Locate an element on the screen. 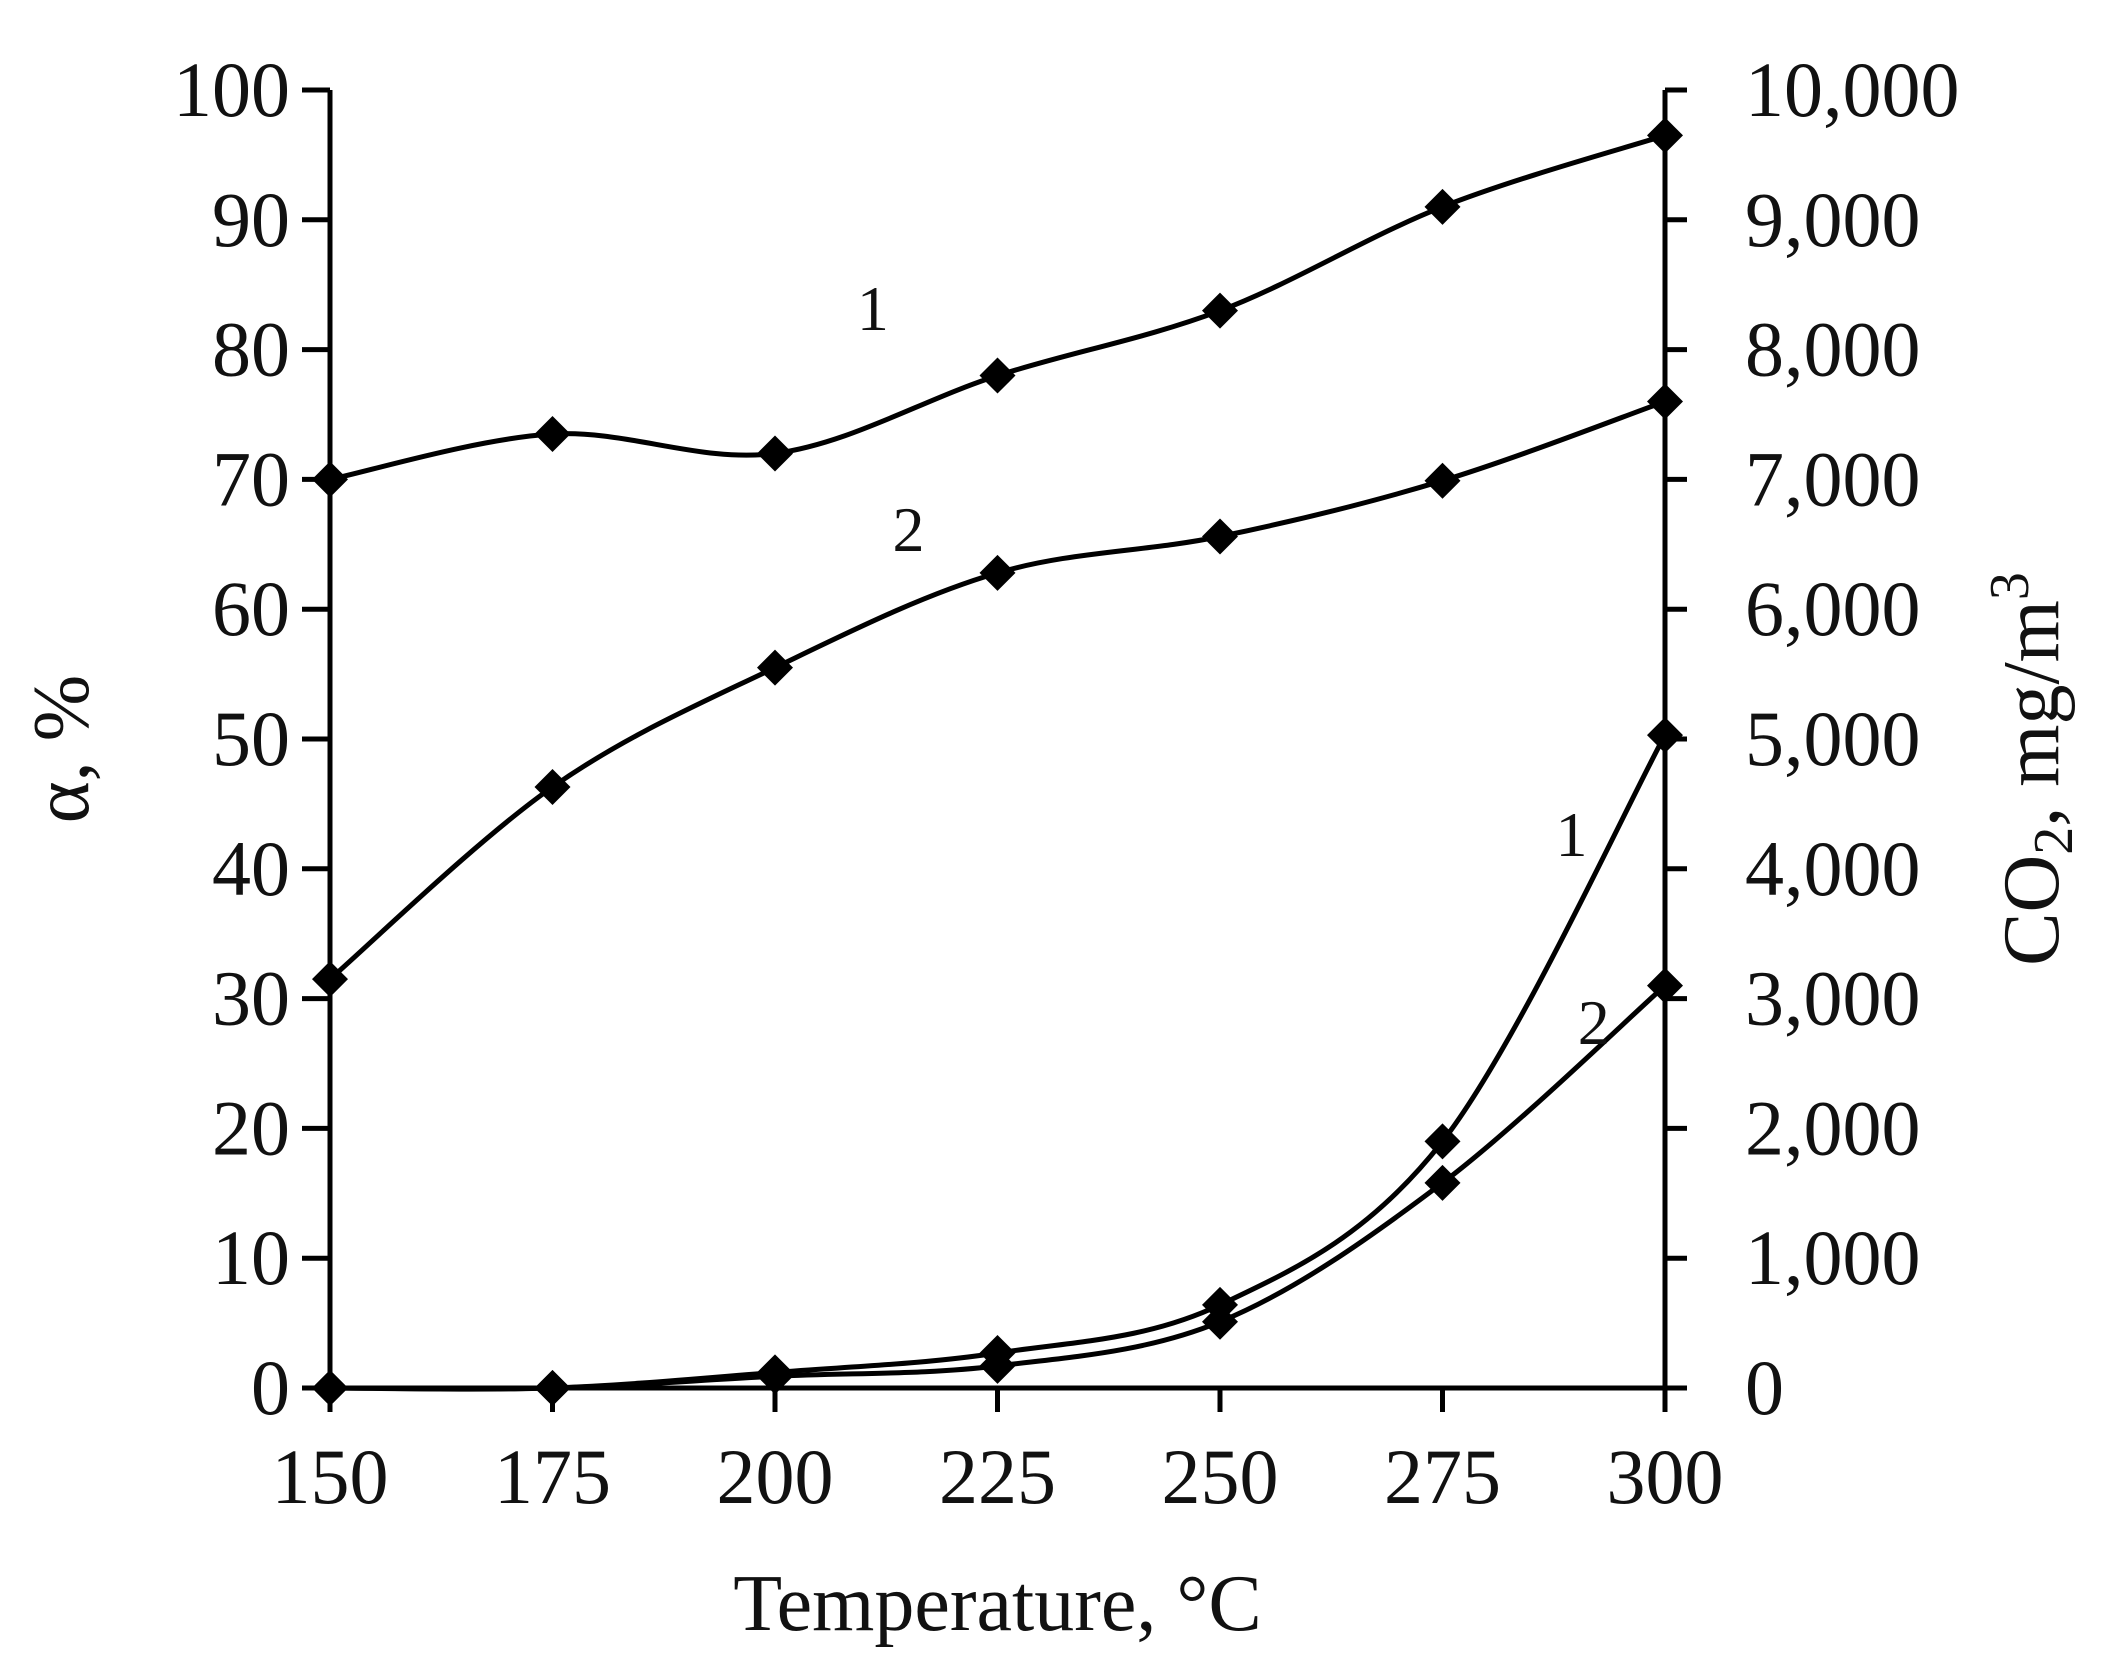  y-right-tick-label: 1,000 is located at coordinates (1833, 1257).